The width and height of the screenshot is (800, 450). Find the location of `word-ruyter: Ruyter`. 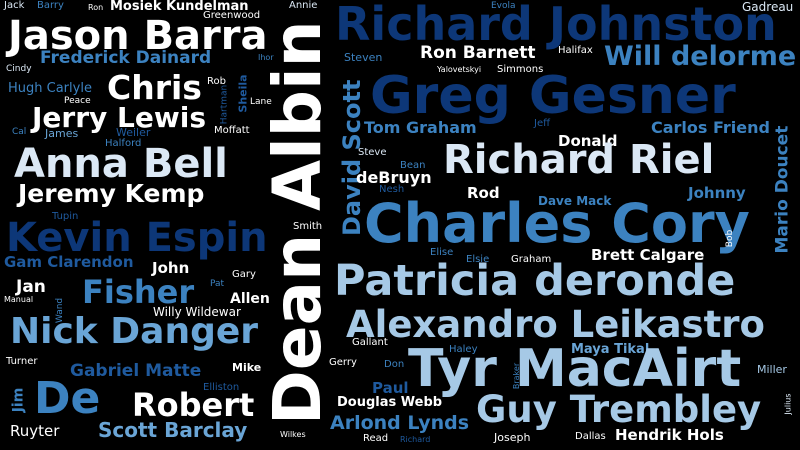

word-ruyter: Ruyter is located at coordinates (35, 431).